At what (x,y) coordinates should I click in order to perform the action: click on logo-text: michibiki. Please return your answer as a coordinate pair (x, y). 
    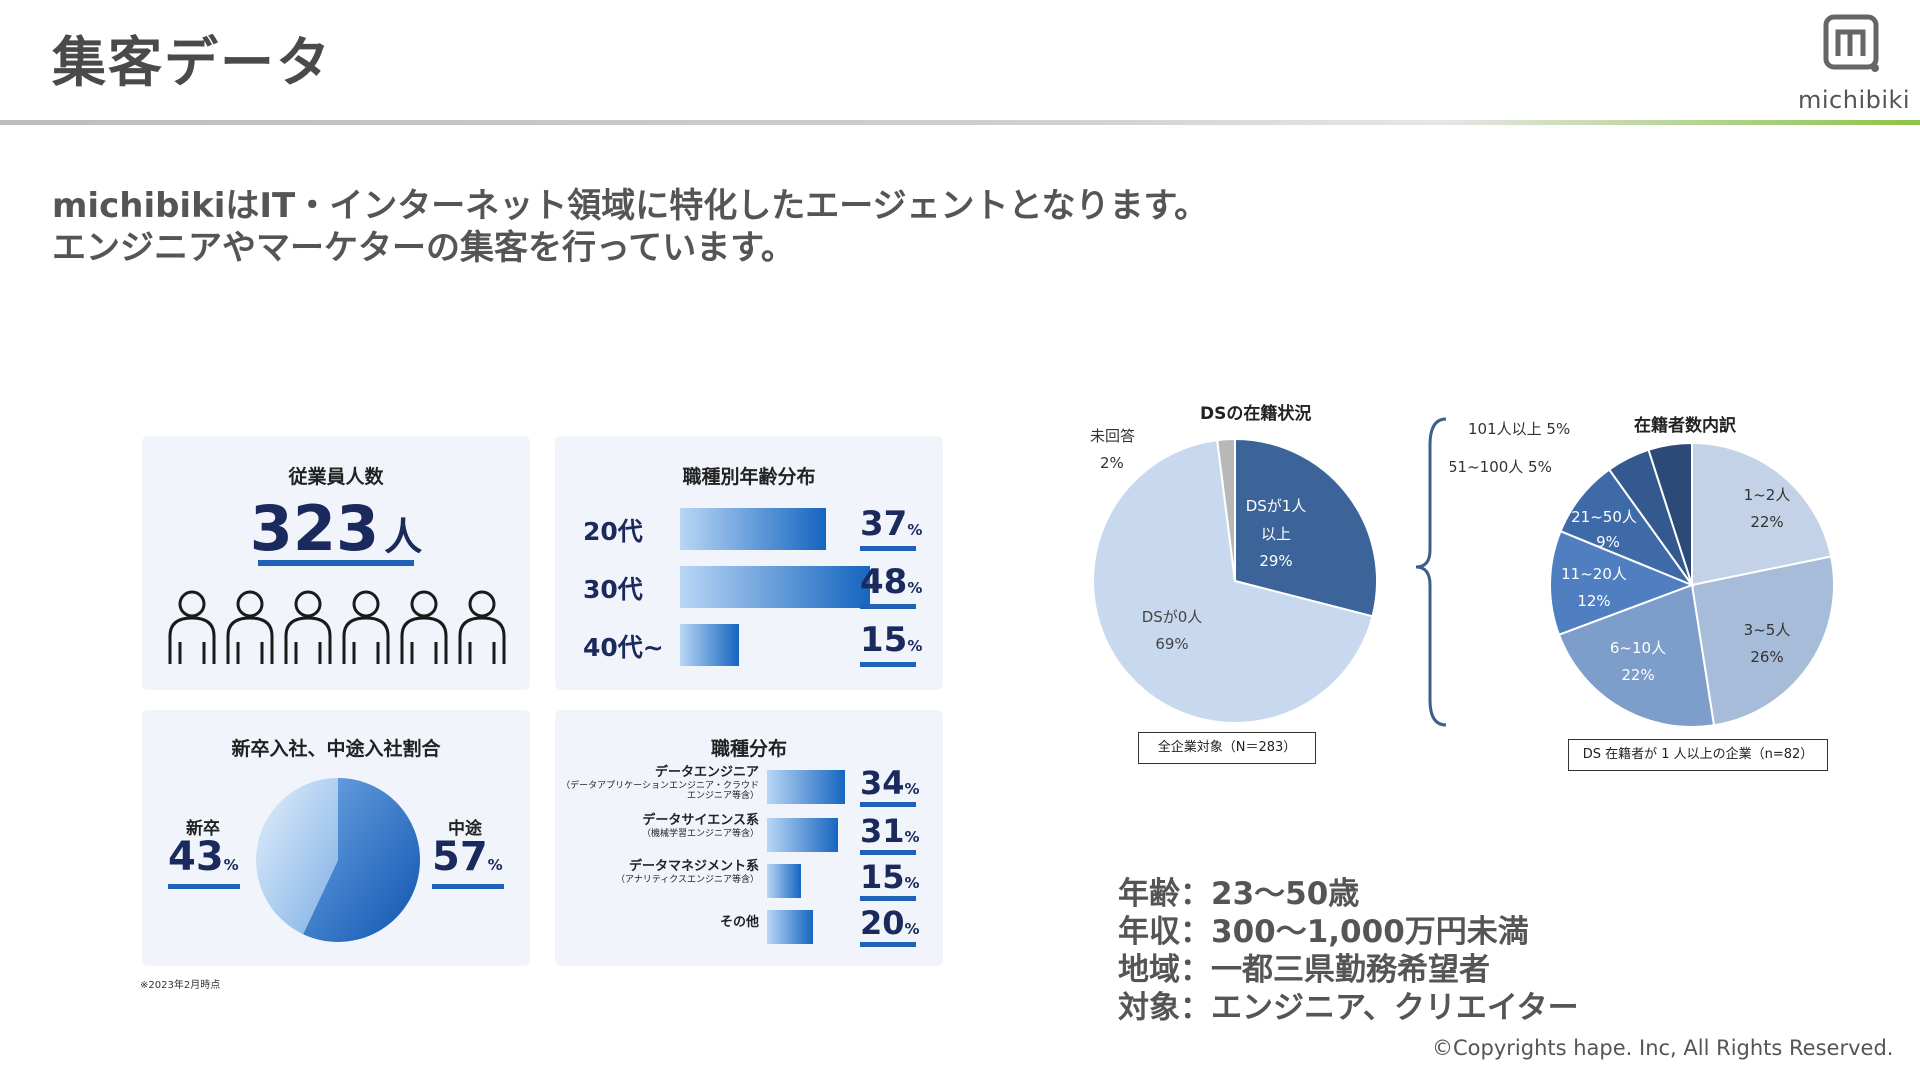
    Looking at the image, I should click on (1854, 100).